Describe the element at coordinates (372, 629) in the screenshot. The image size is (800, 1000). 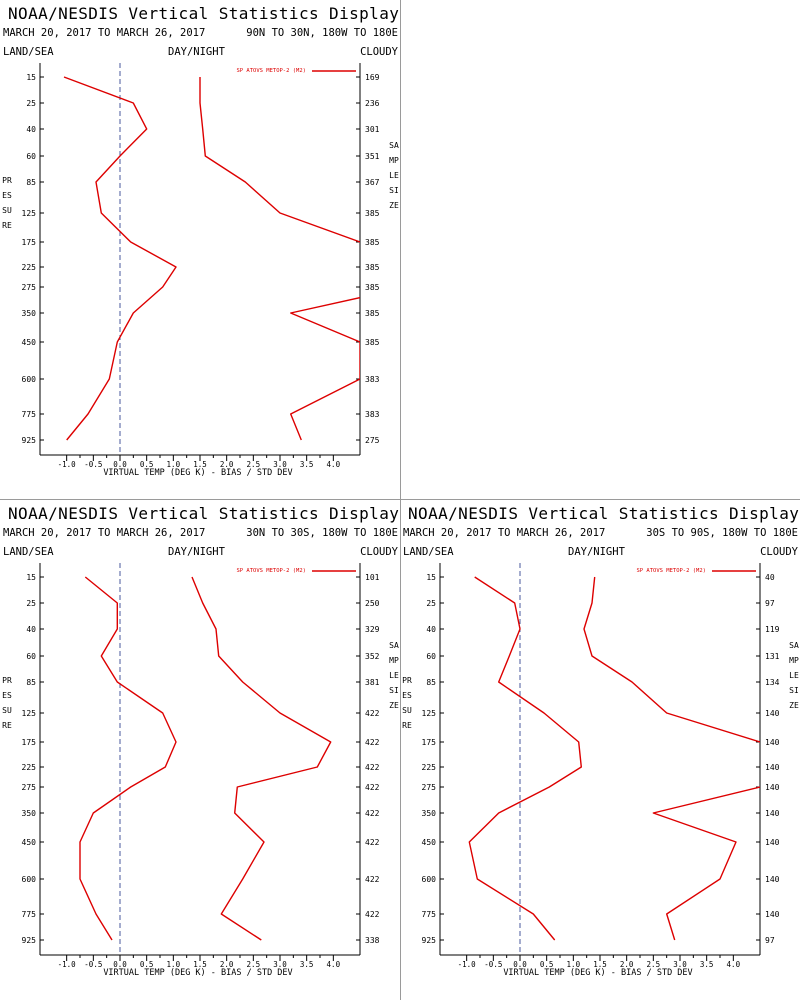
I see `sample-size-label: 329` at that location.